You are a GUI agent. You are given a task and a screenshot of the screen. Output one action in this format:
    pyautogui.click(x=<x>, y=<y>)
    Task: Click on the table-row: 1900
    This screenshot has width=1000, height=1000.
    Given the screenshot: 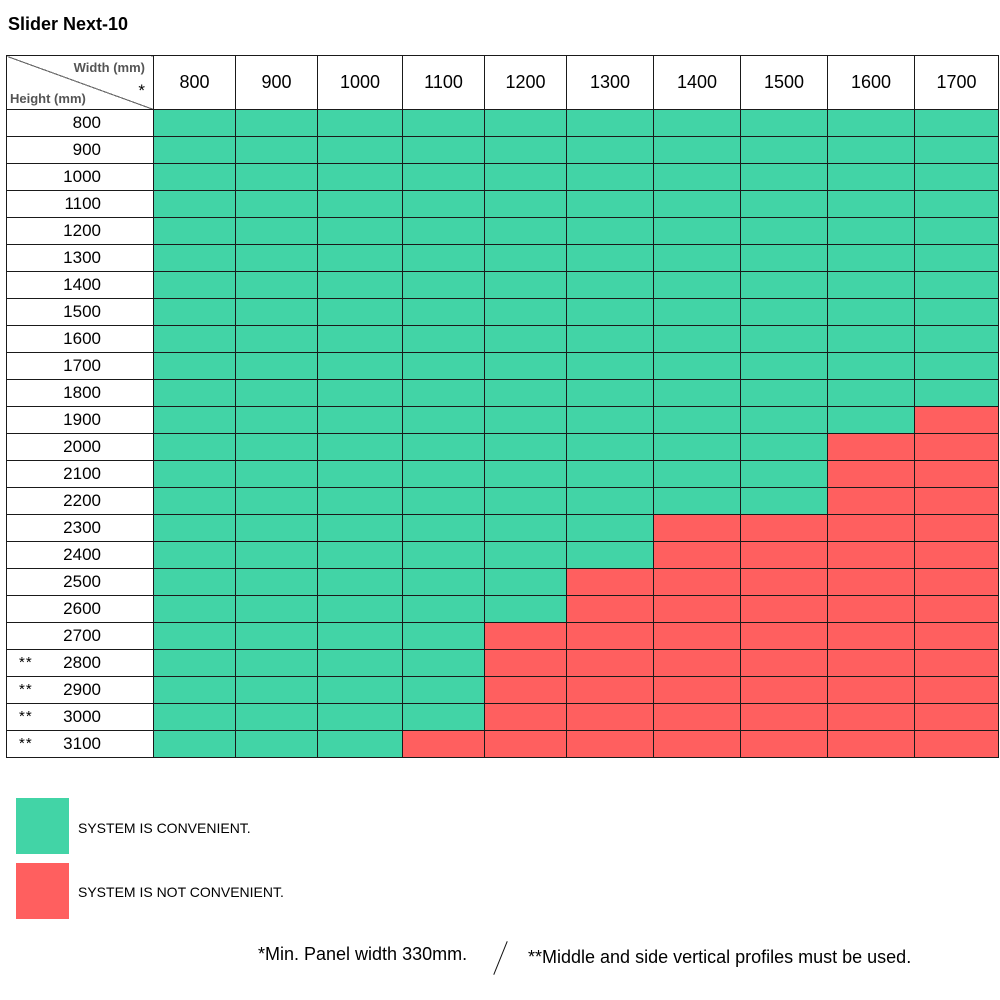 What is the action you would take?
    pyautogui.click(x=502, y=420)
    